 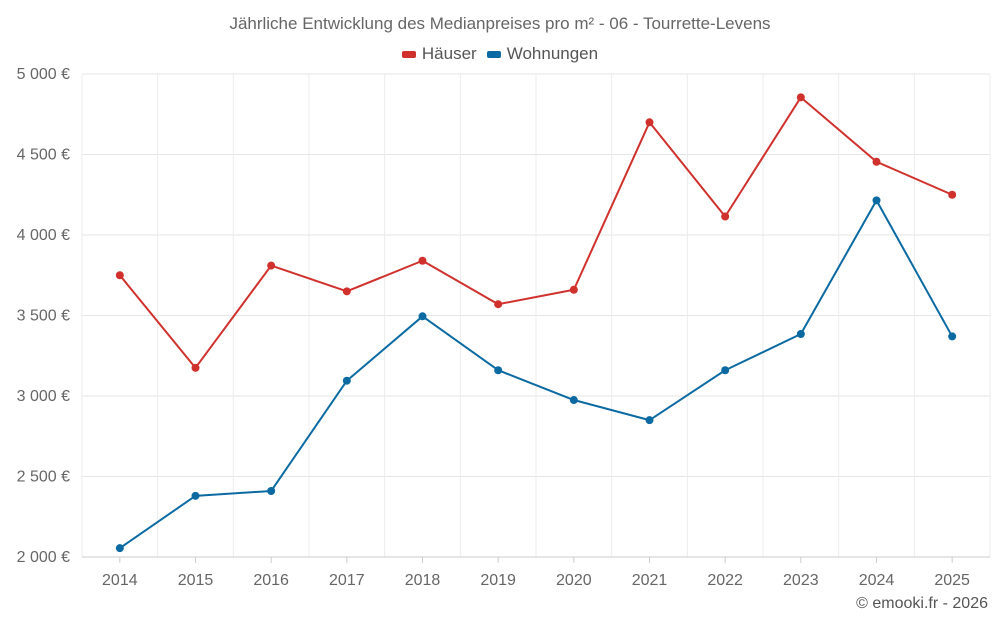 What do you see at coordinates (43, 74) in the screenshot?
I see `y-tick-label: 5 000 €` at bounding box center [43, 74].